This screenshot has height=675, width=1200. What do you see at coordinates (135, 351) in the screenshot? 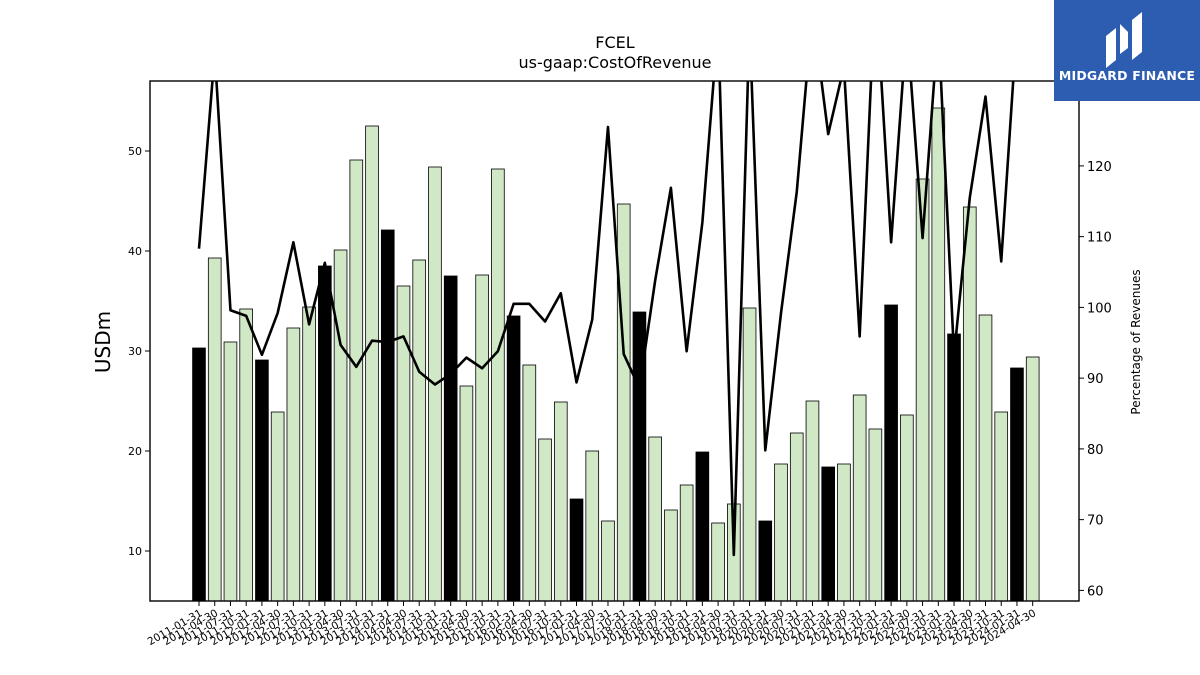
I see `y-tick-label: 30` at bounding box center [135, 351].